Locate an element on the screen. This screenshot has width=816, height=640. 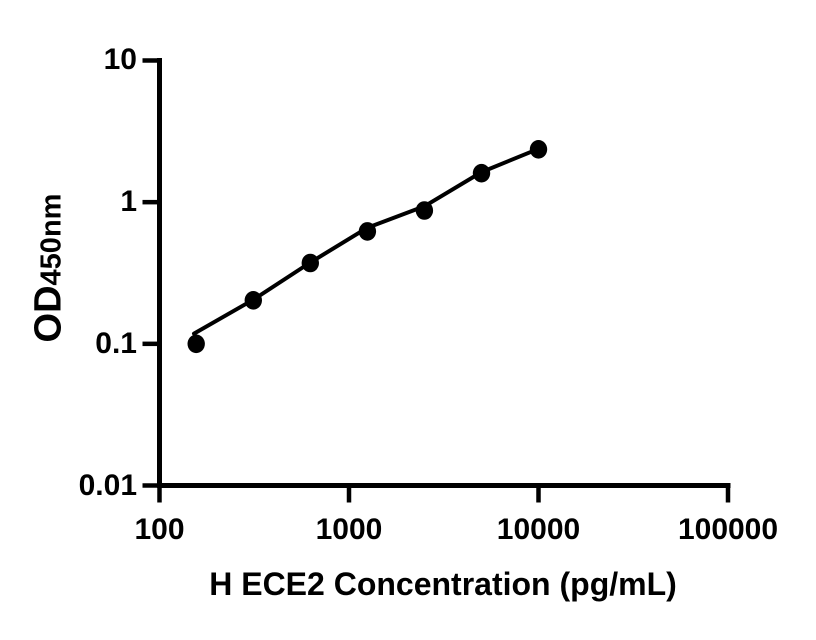
x-tick-label-100: 100 is located at coordinates (159, 529).